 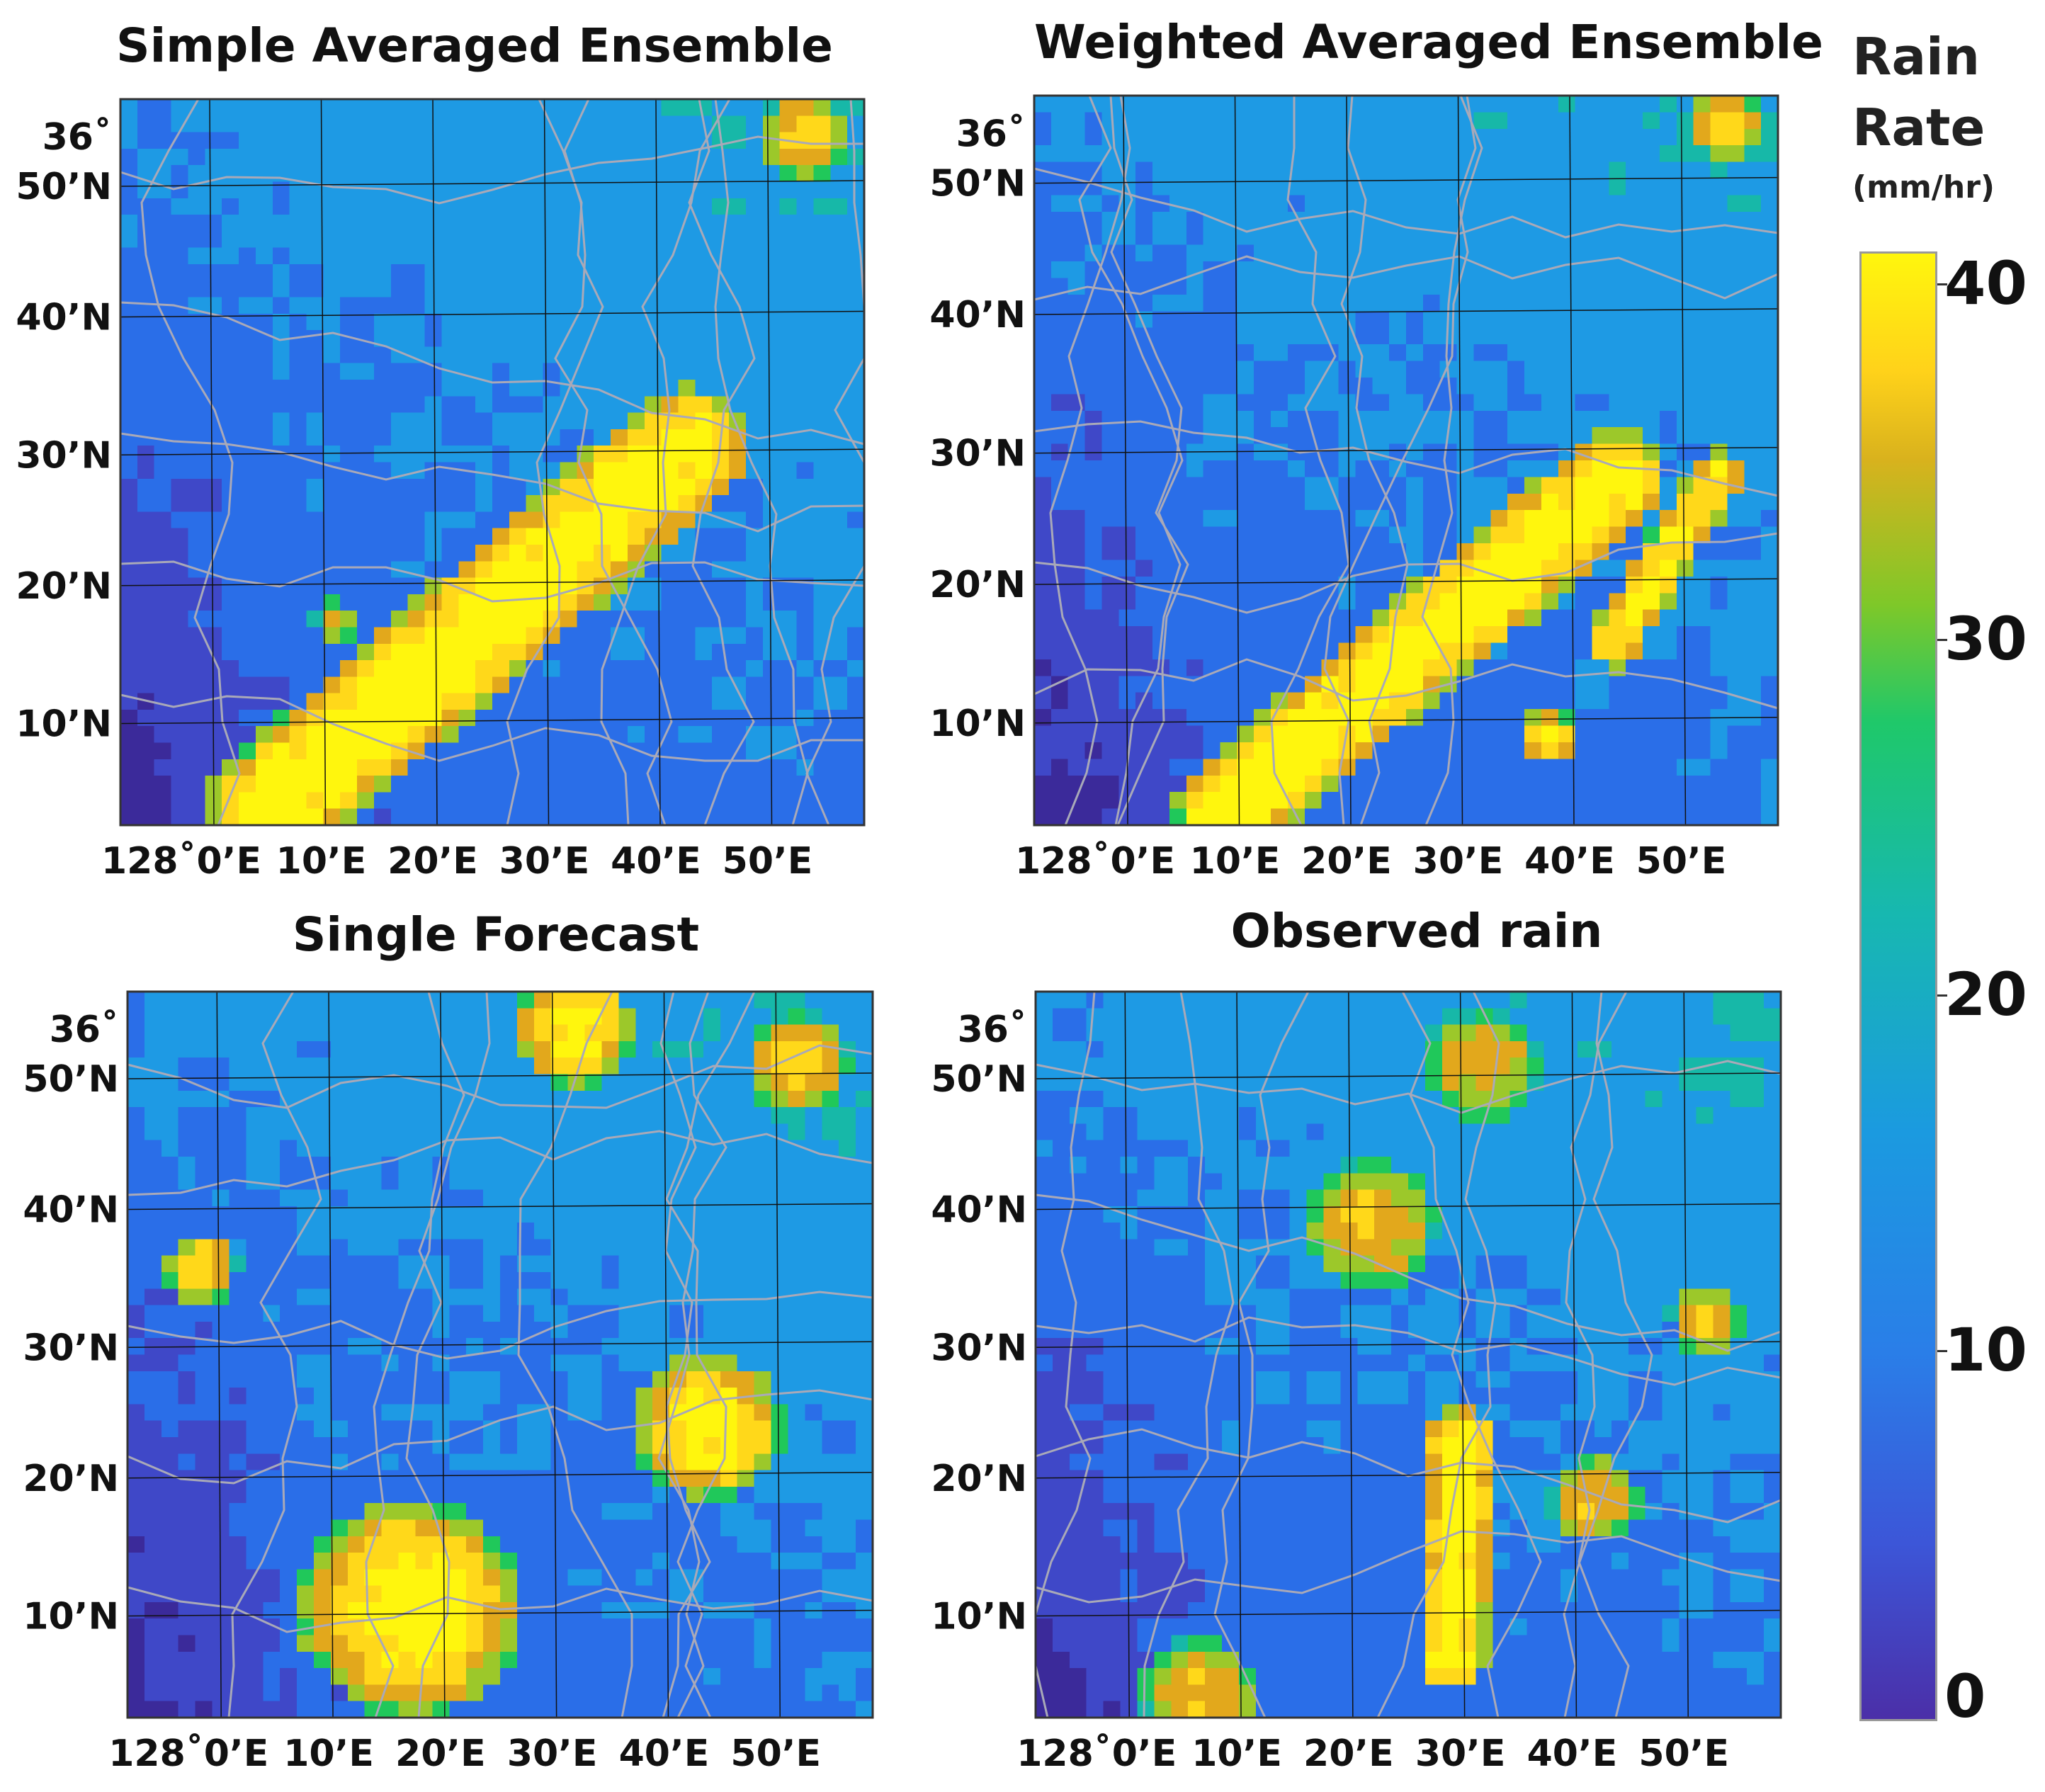 I want to click on y-tick-label: 50’N, so click(x=977, y=184).